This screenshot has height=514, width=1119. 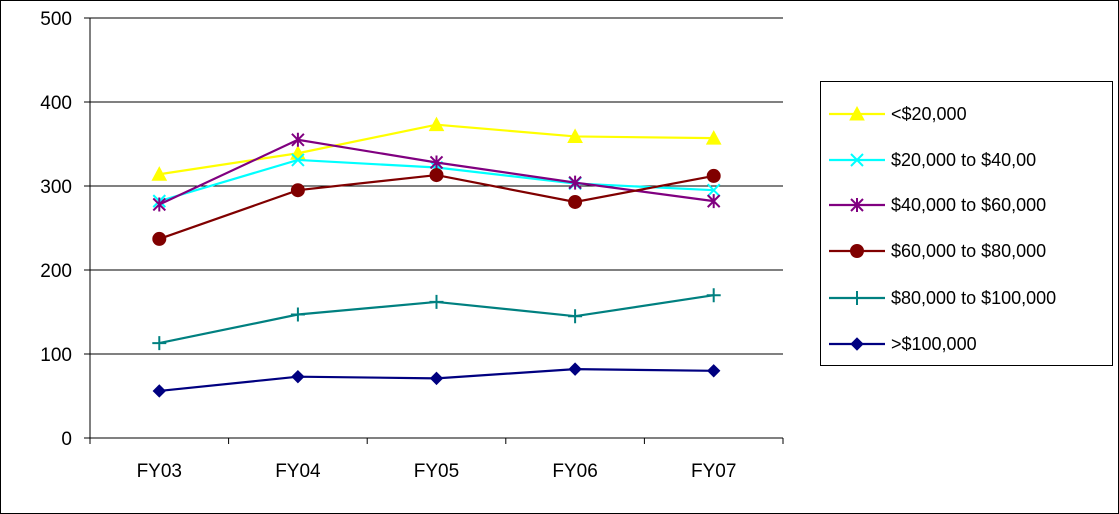 I want to click on legend-item-over-100k: >$100,000, so click(x=969, y=344).